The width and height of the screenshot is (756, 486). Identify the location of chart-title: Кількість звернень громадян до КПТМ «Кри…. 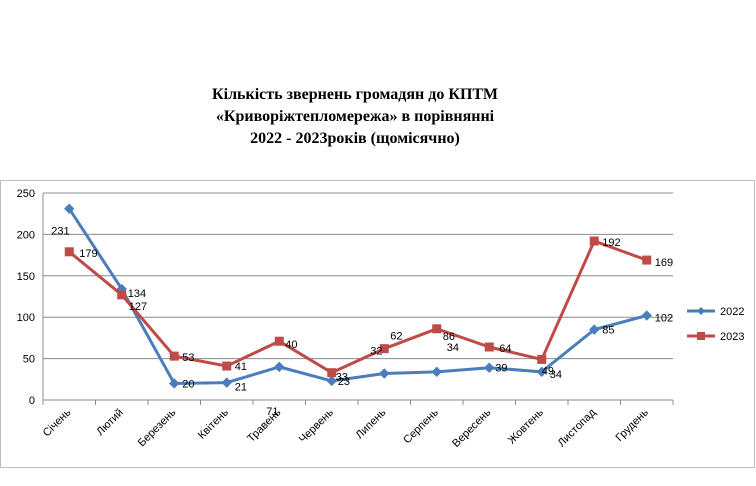
(355, 117).